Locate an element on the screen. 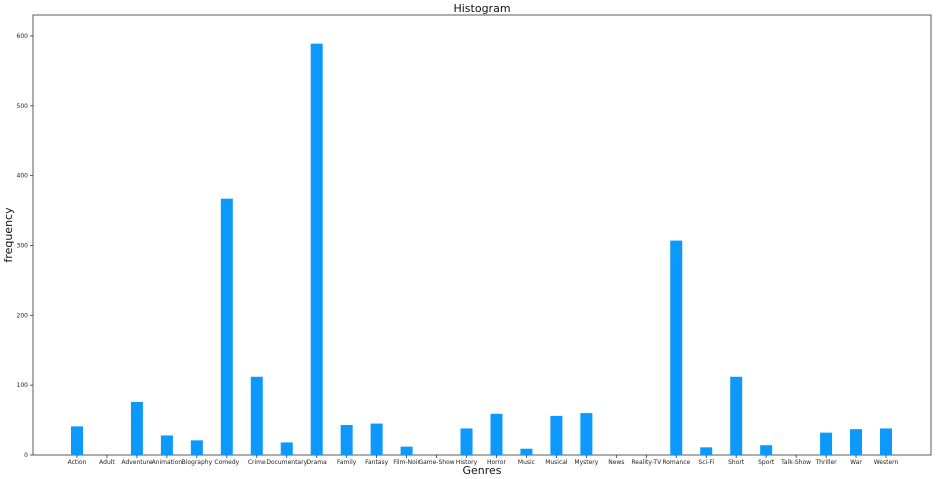  y-tick-label: 600 is located at coordinates (23, 36).